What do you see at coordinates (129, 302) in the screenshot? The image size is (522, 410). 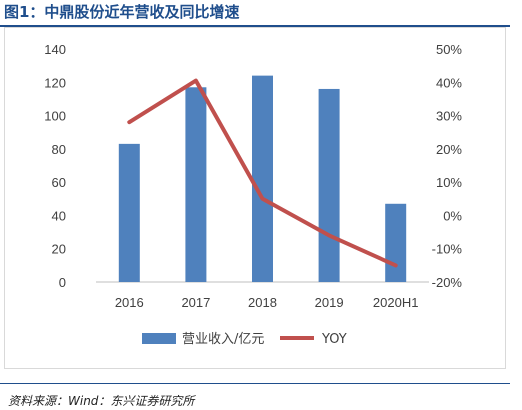 I see `x-tick-label: 2016` at bounding box center [129, 302].